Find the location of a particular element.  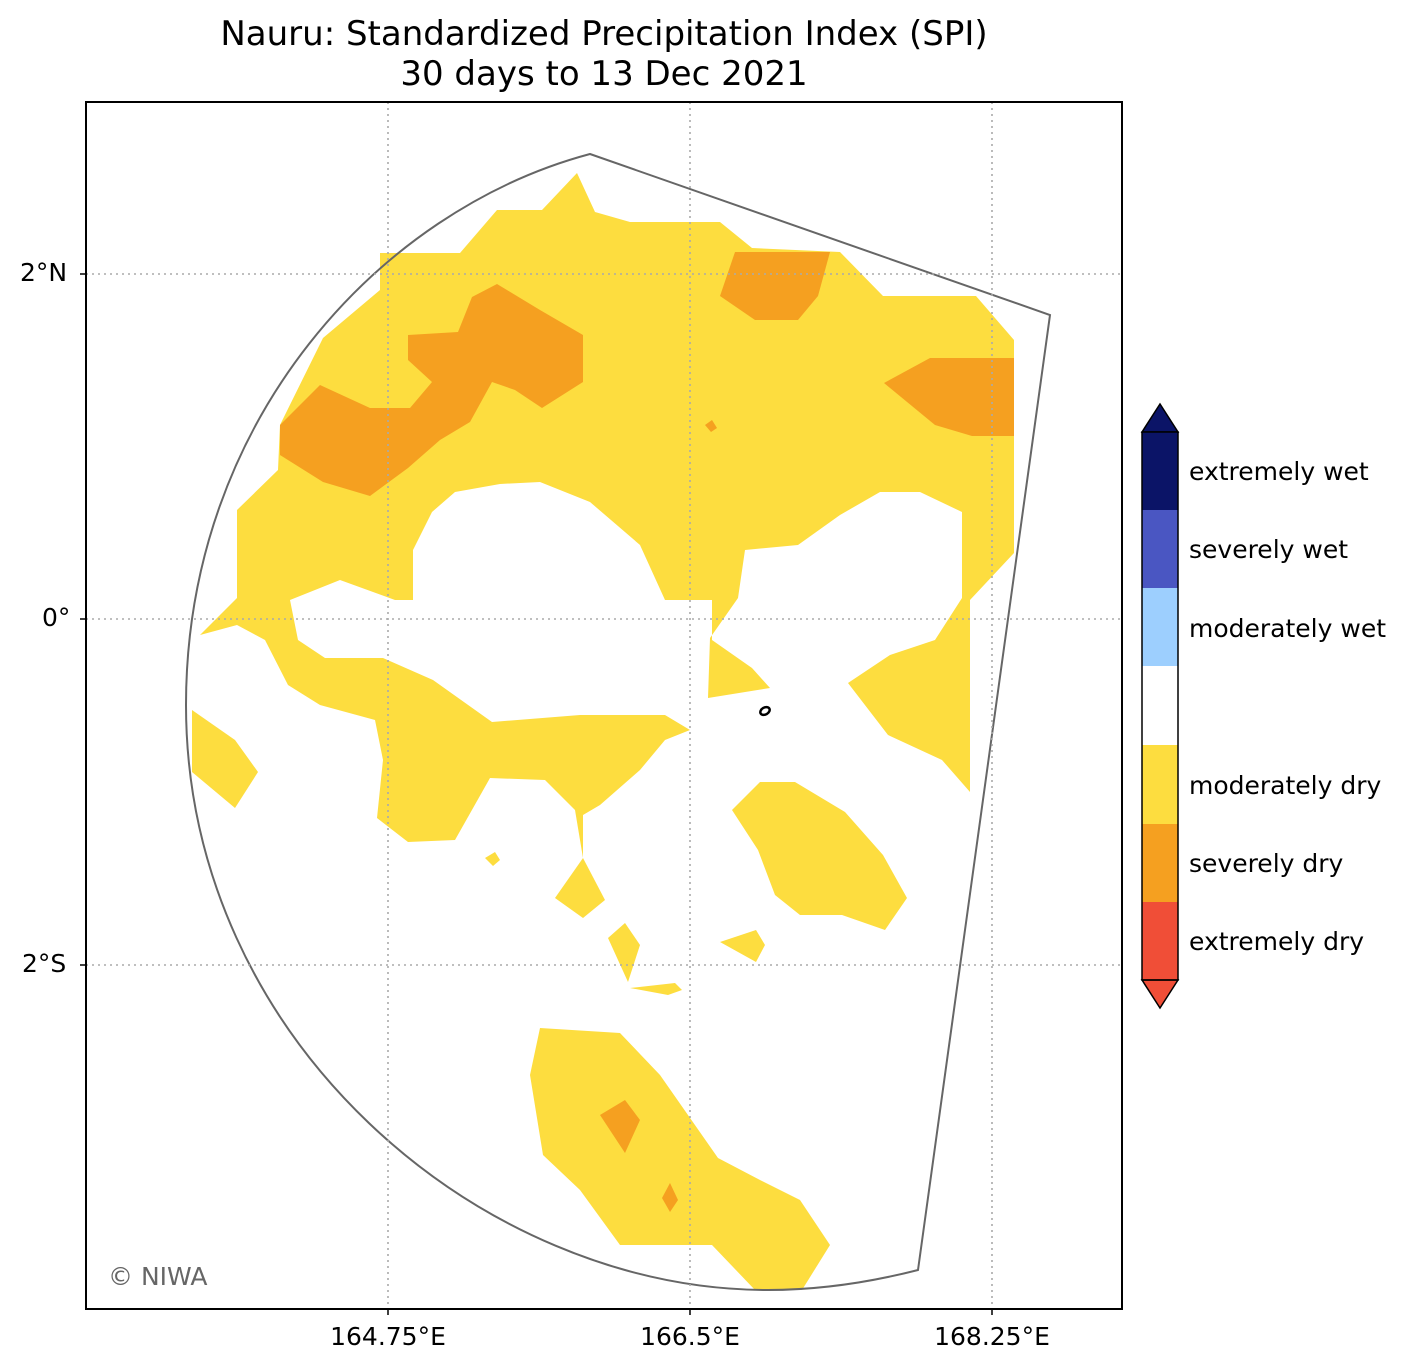

lon-tick-label: 168.25°E is located at coordinates (992, 1336).